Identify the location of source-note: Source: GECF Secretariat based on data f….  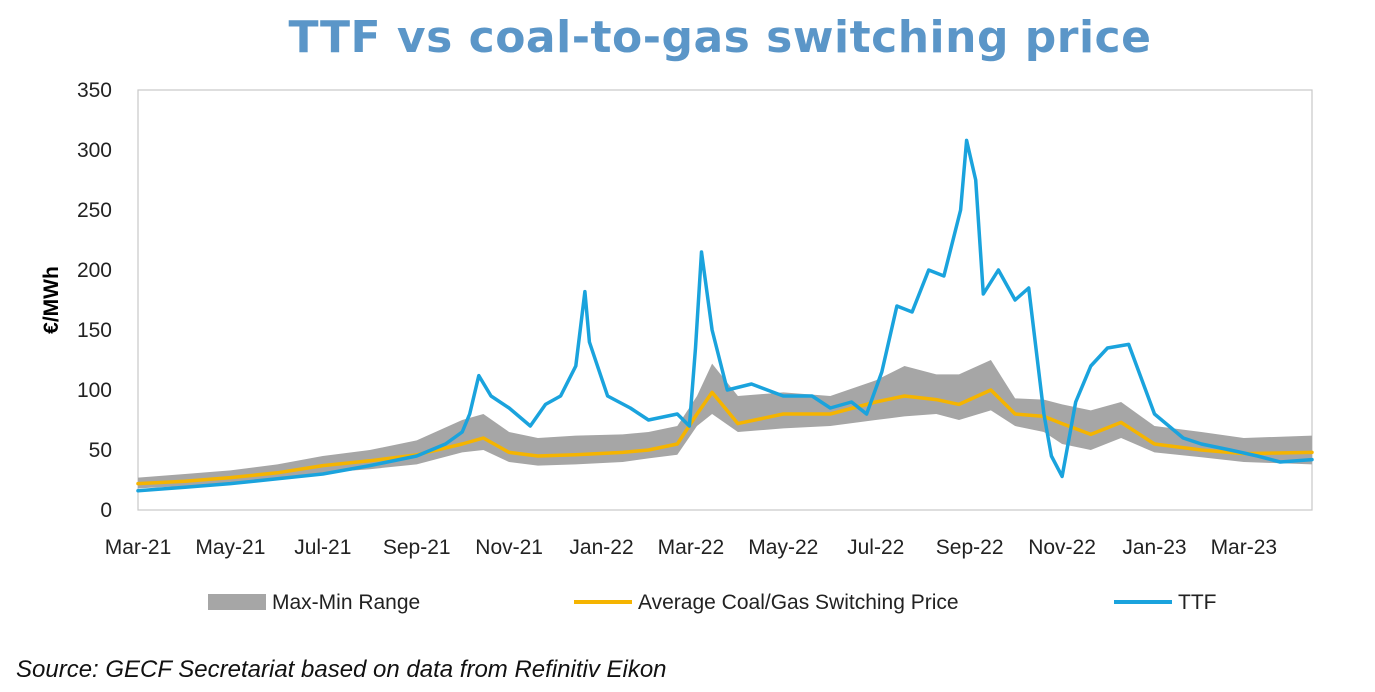
(341, 669).